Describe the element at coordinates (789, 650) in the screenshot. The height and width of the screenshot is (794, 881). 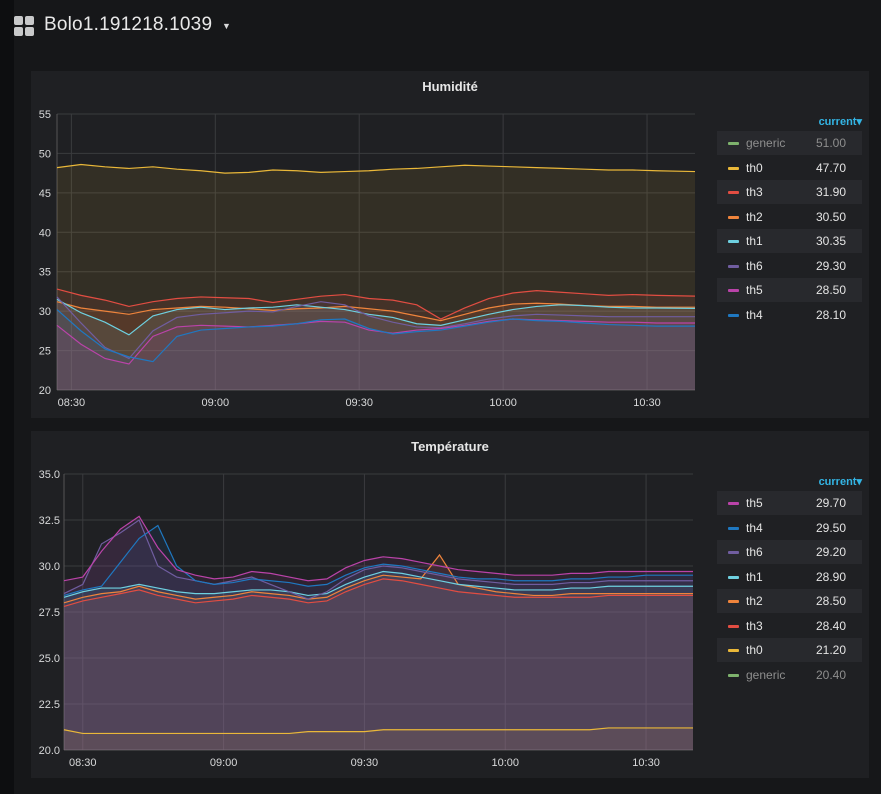
I see `legend-item-th0: th0 21.20` at that location.